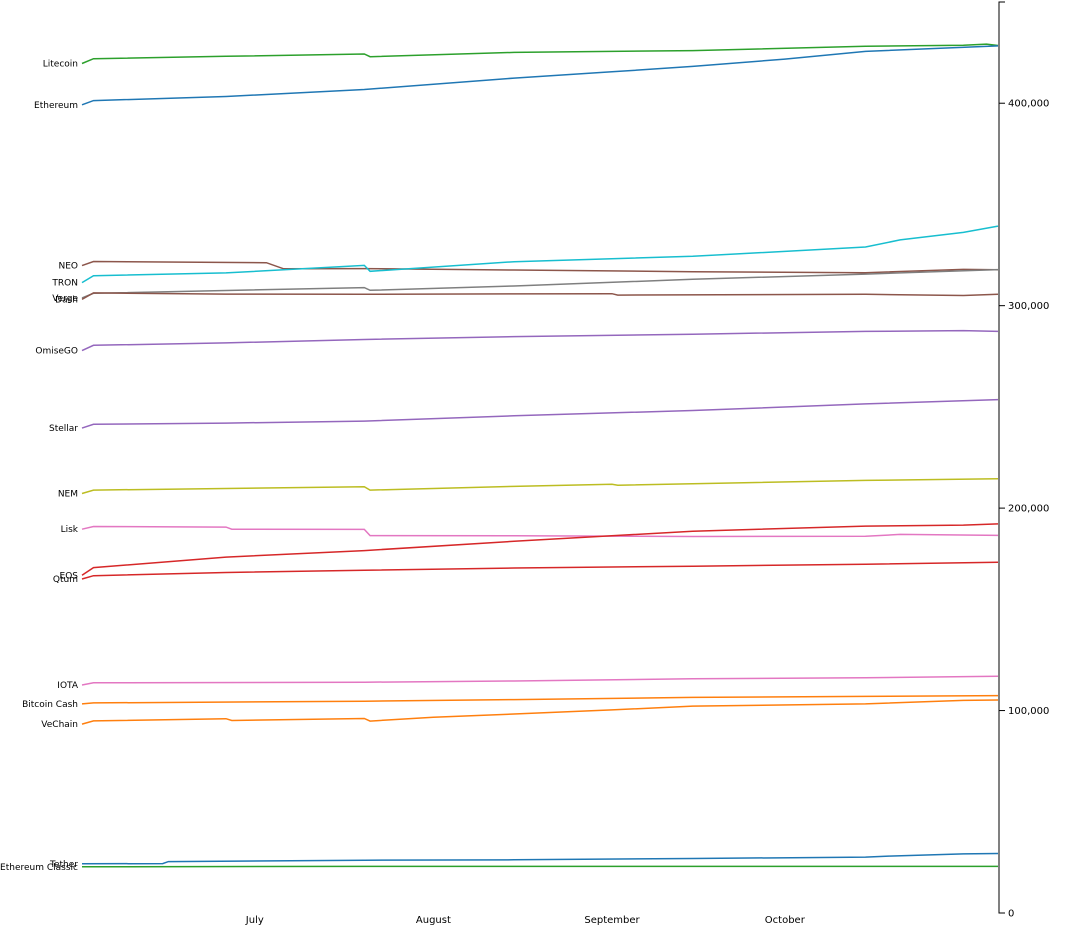  Describe the element at coordinates (70, 530) in the screenshot. I see `series-label-lisk: Lisk` at that location.